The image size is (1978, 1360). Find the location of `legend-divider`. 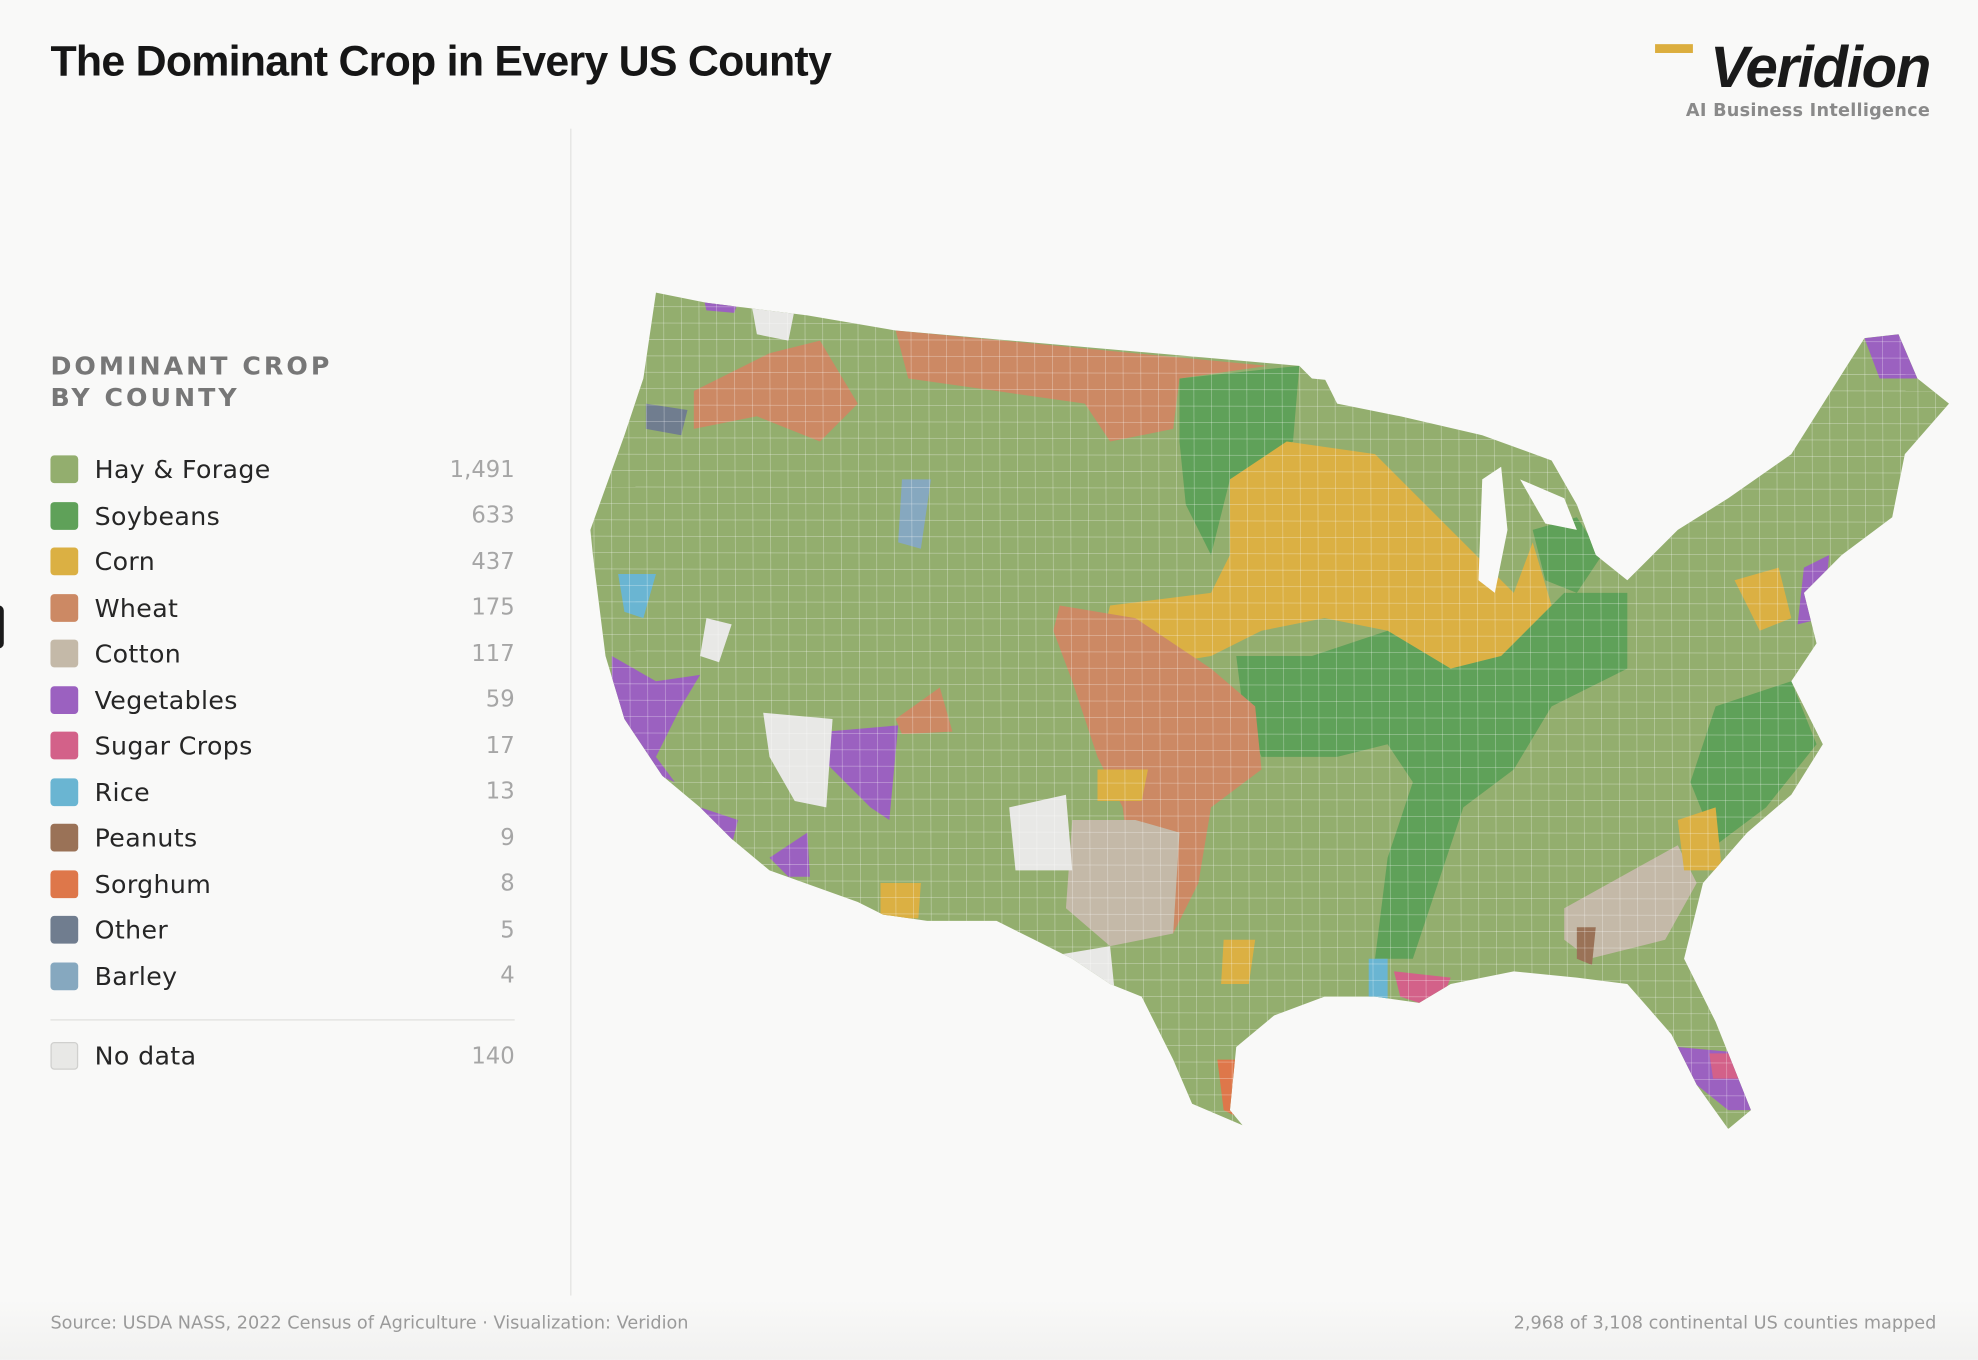

legend-divider is located at coordinates (282, 1020).